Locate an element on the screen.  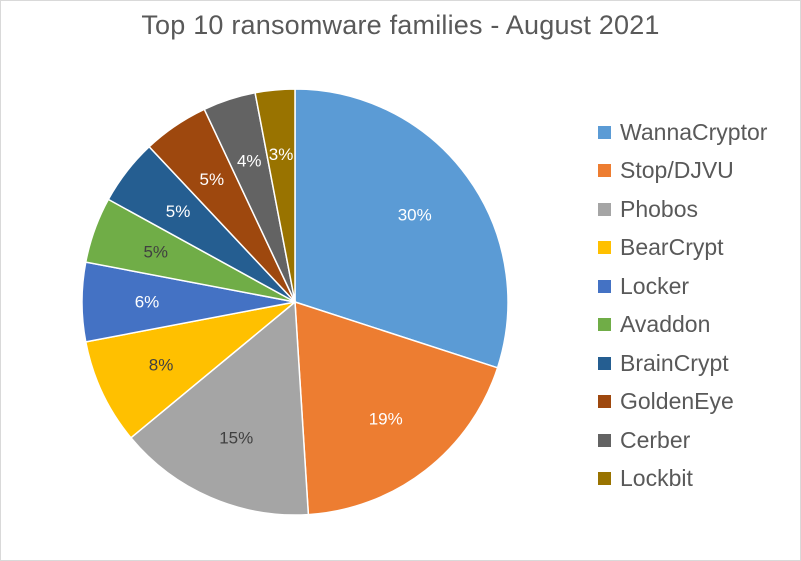
legend-item: WannaCryptor is located at coordinates (682, 132).